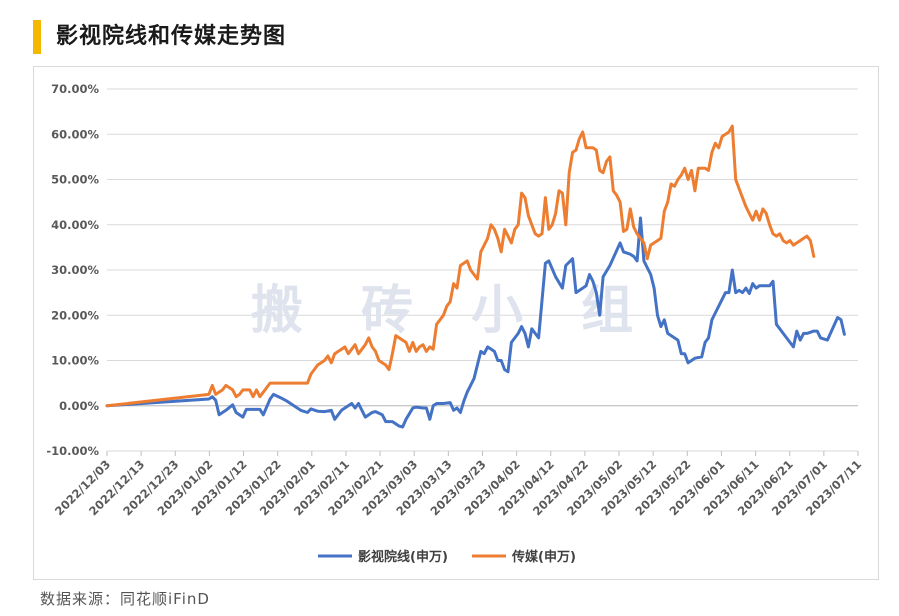  Describe the element at coordinates (403, 557) in the screenshot. I see `legend-label: 影视院线(申万)` at that location.